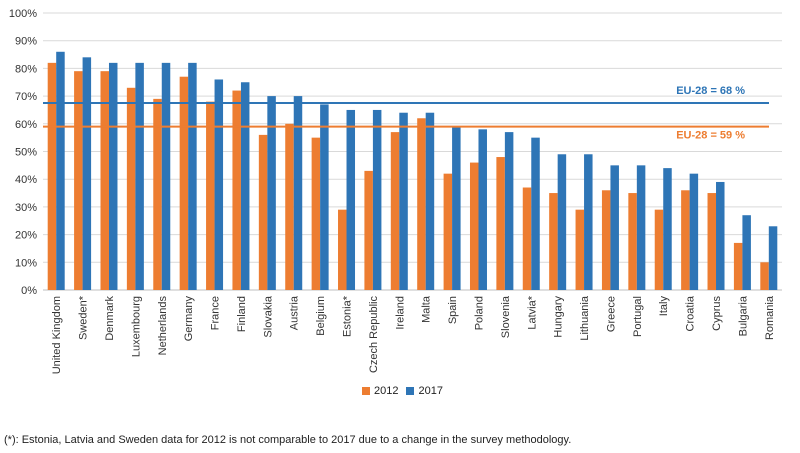 The image size is (800, 453). Describe the element at coordinates (403, 201) in the screenshot. I see `bar-2017-ireland` at that location.